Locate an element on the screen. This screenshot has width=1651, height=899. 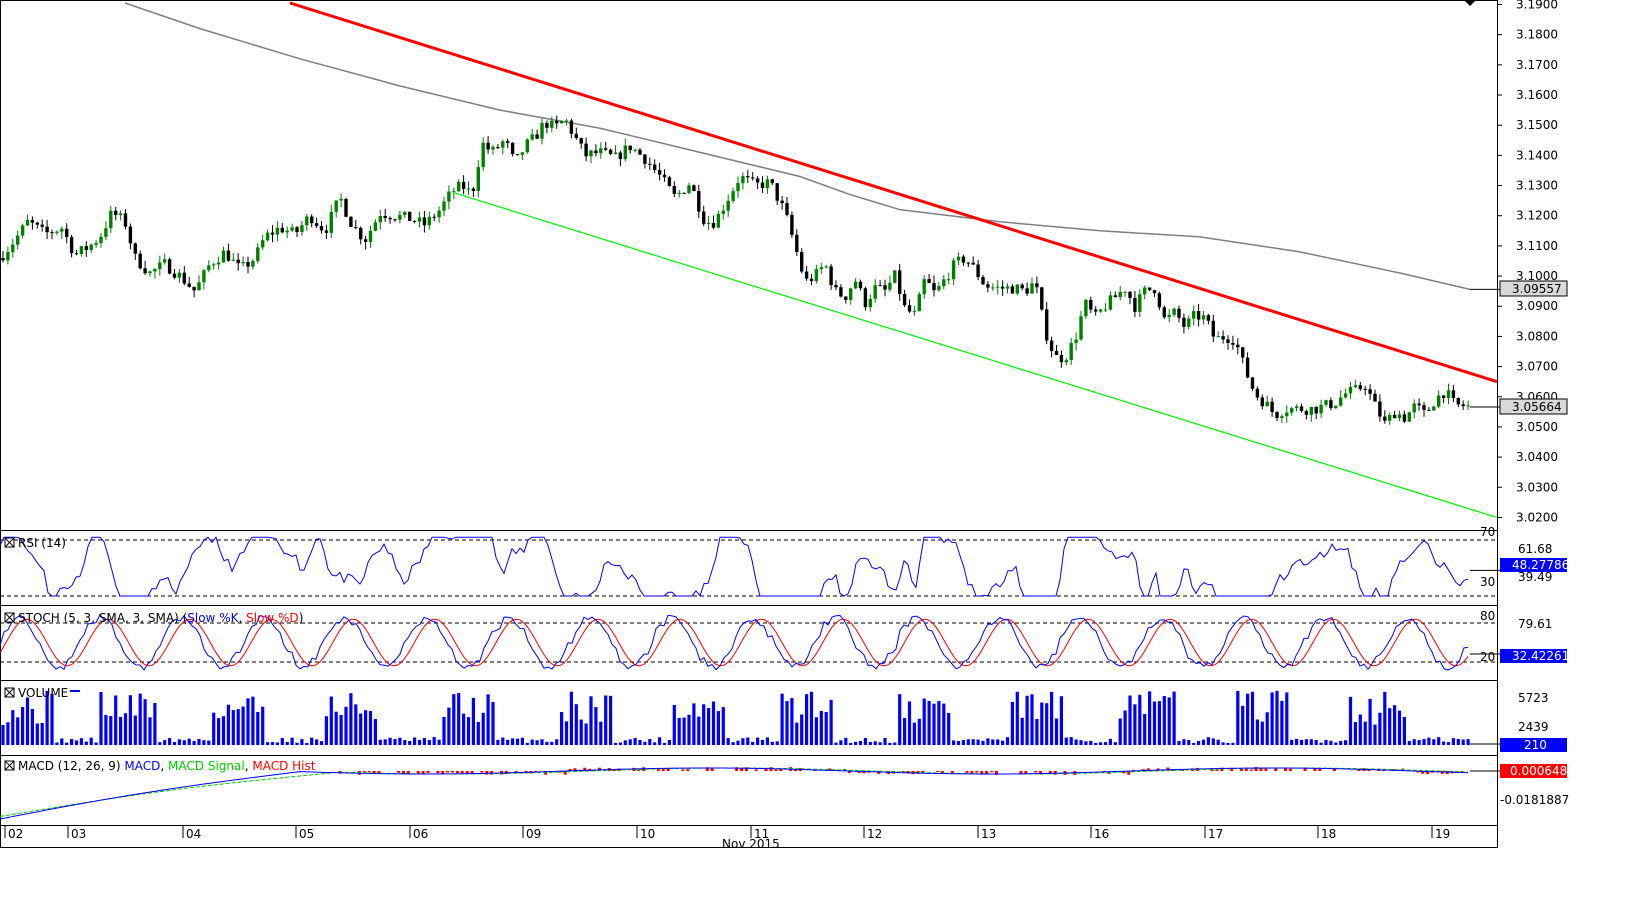
price-tick-label: 3.0400 is located at coordinates (1537, 457).